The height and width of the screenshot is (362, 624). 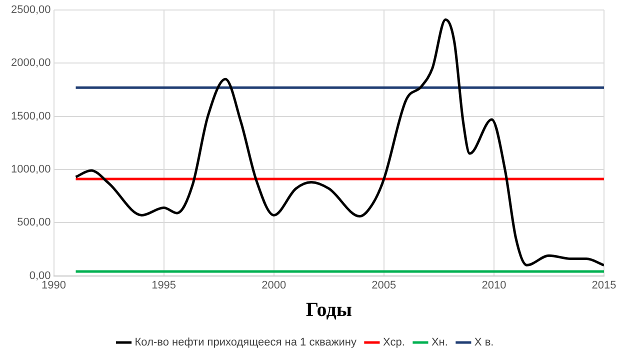 I want to click on legend-label: Хср., so click(x=393, y=342).